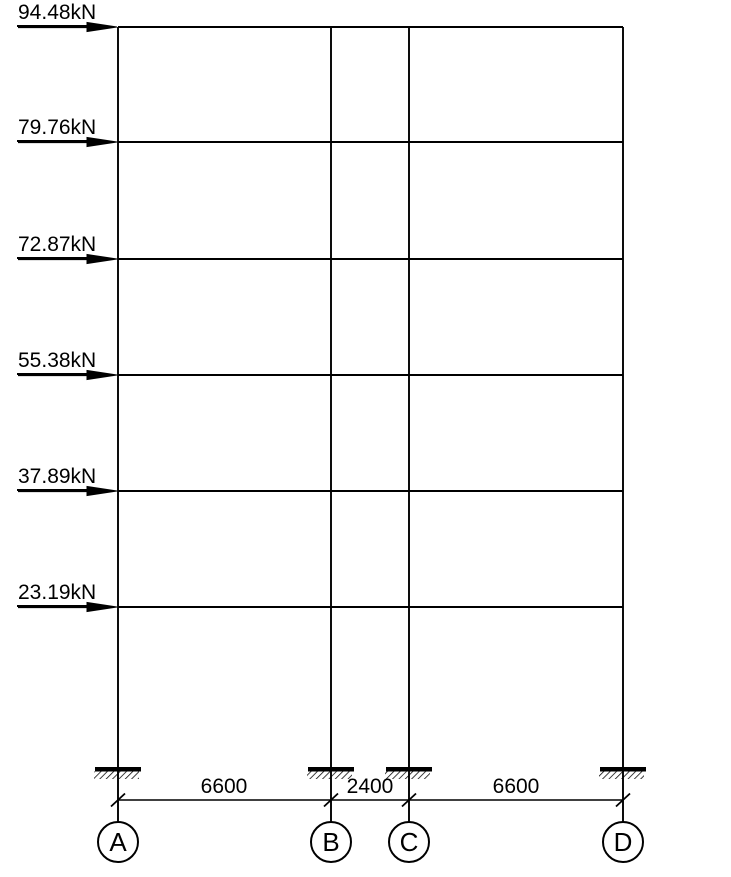  What do you see at coordinates (58, 14) in the screenshot?
I see `load-label: 94.48kN` at bounding box center [58, 14].